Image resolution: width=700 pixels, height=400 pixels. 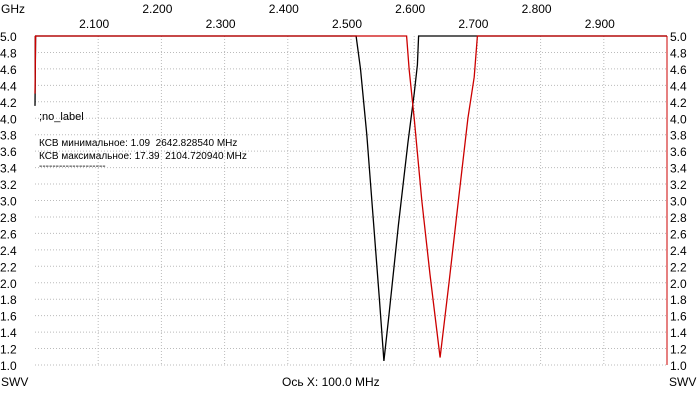 I want to click on y-tick-label-left: 4.0, so click(x=8, y=119).